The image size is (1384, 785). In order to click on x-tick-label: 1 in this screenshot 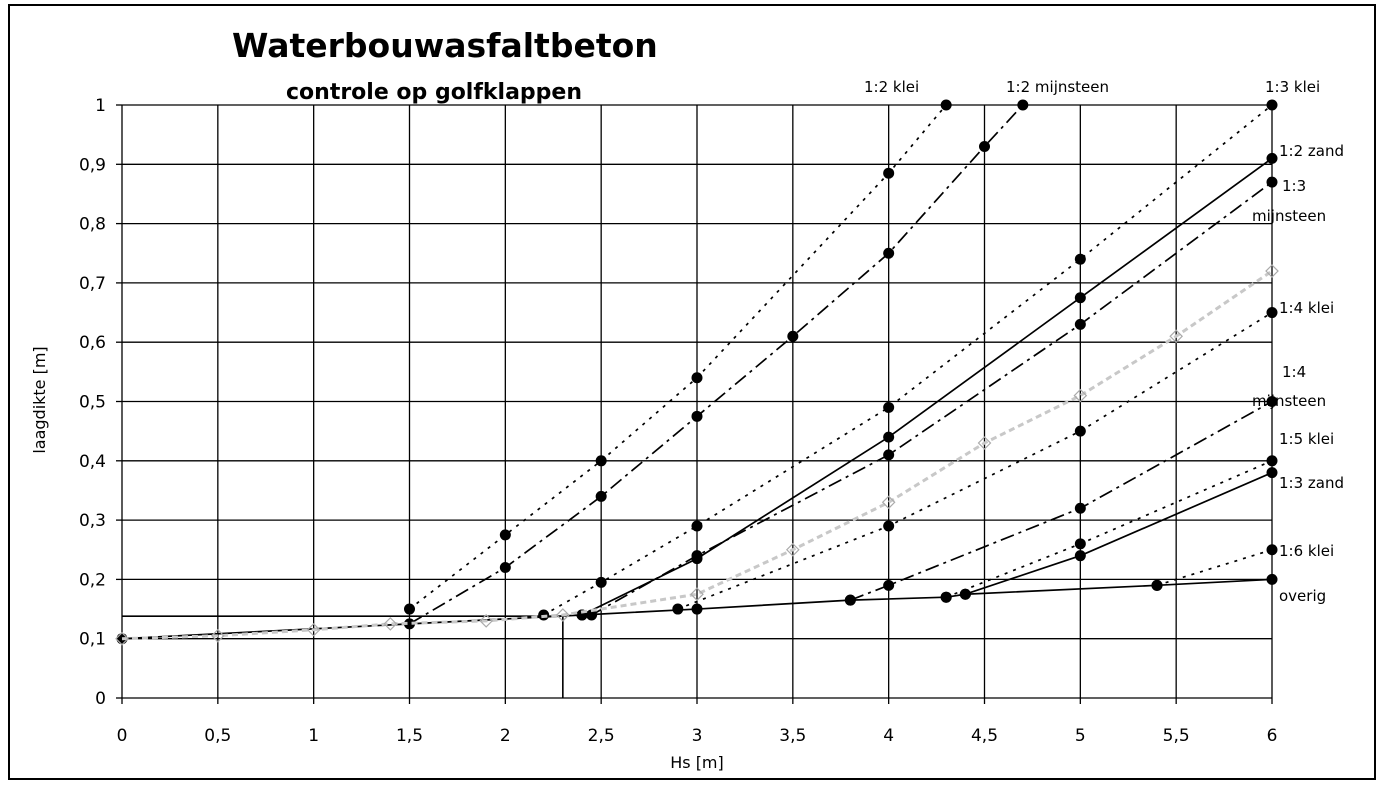, I will do `click(313, 736)`.